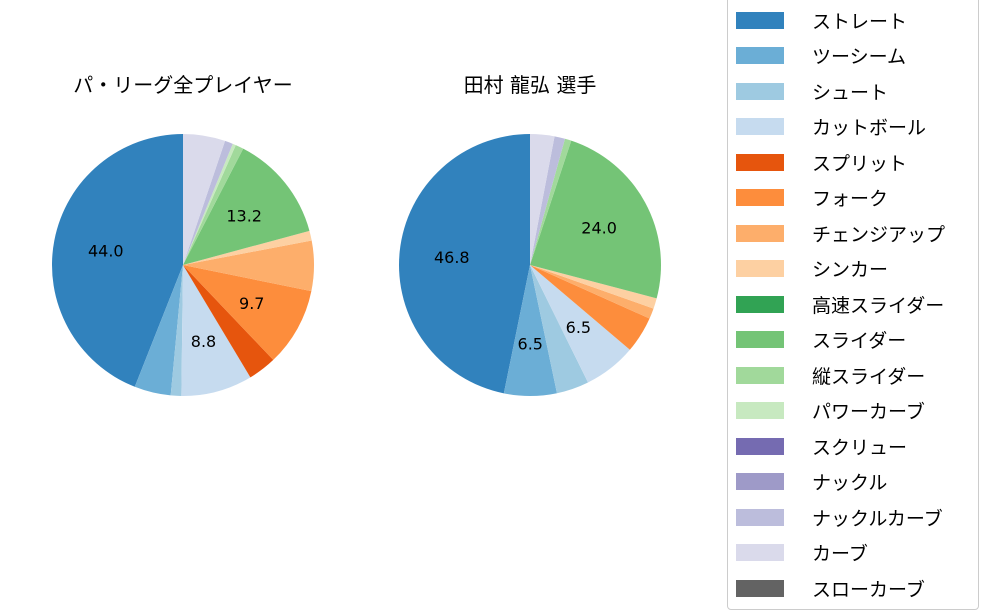 Image resolution: width=1000 pixels, height=610 pixels. What do you see at coordinates (860, 447) in the screenshot?
I see `legend-label: スクリュー` at bounding box center [860, 447].